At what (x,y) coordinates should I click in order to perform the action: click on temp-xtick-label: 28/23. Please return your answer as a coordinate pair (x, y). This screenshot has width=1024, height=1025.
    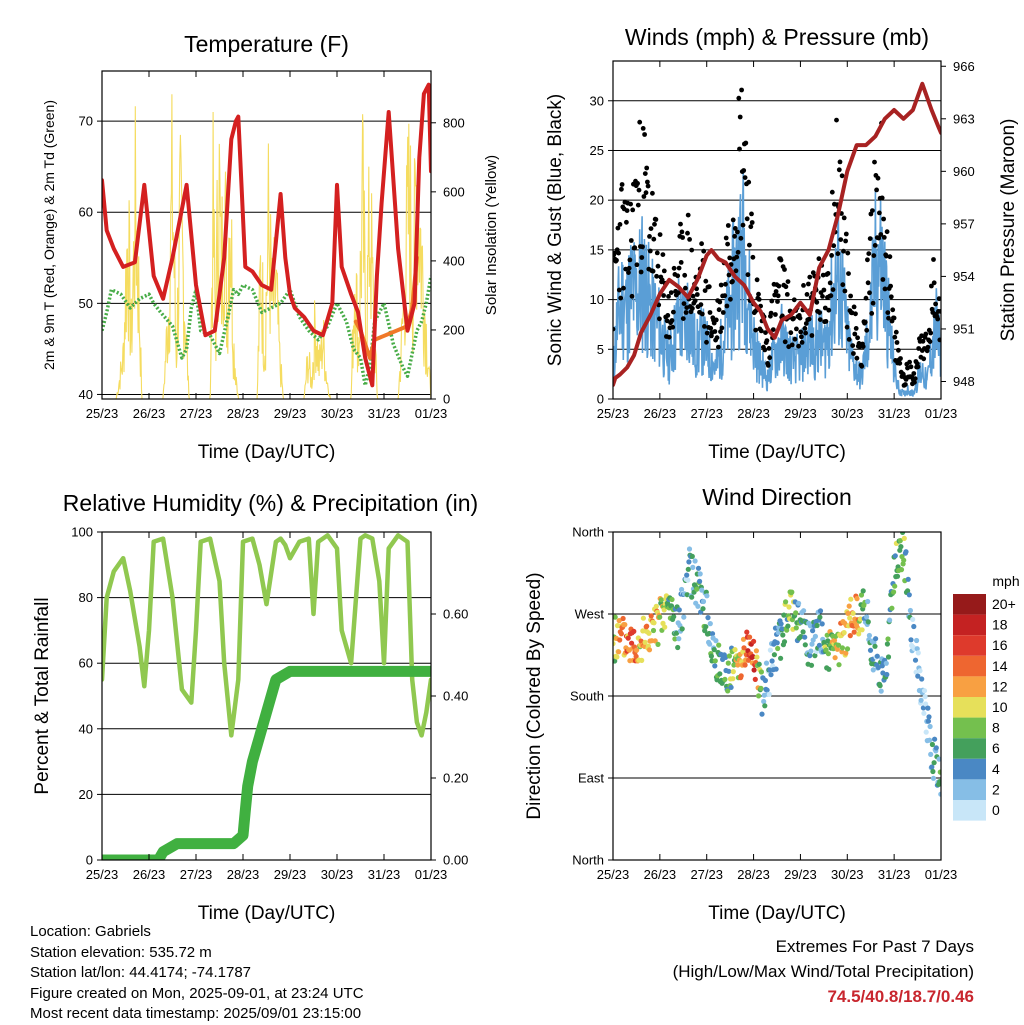
    Looking at the image, I should click on (243, 413).